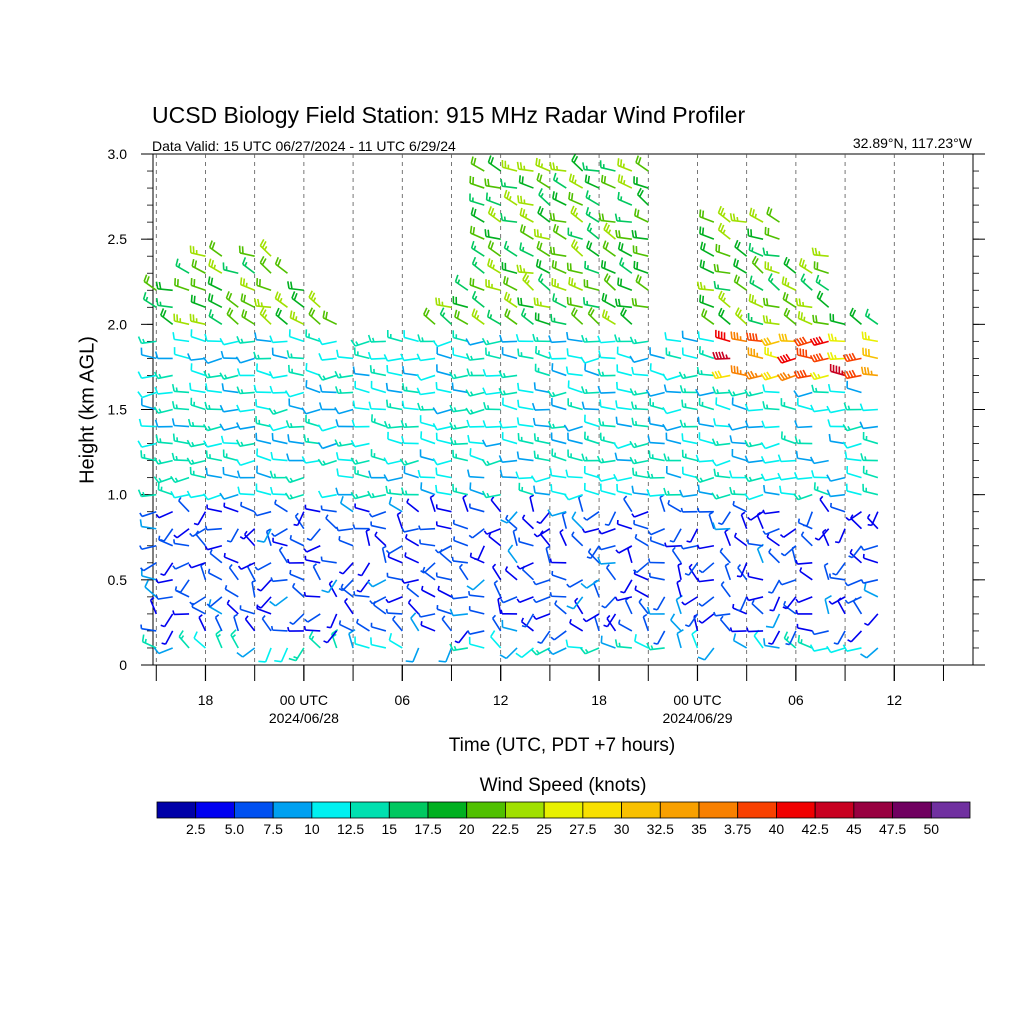 This screenshot has height=1024, width=1024. I want to click on x-tick-sublabel: 2024/06/28, so click(304, 718).